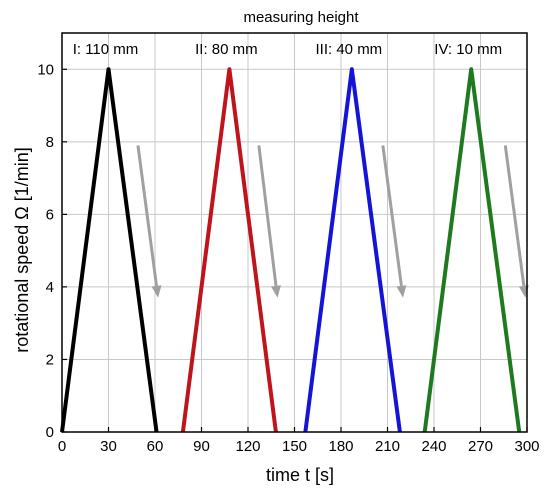 The height and width of the screenshot is (489, 550). I want to click on x-tick-label: 120, so click(247, 446).